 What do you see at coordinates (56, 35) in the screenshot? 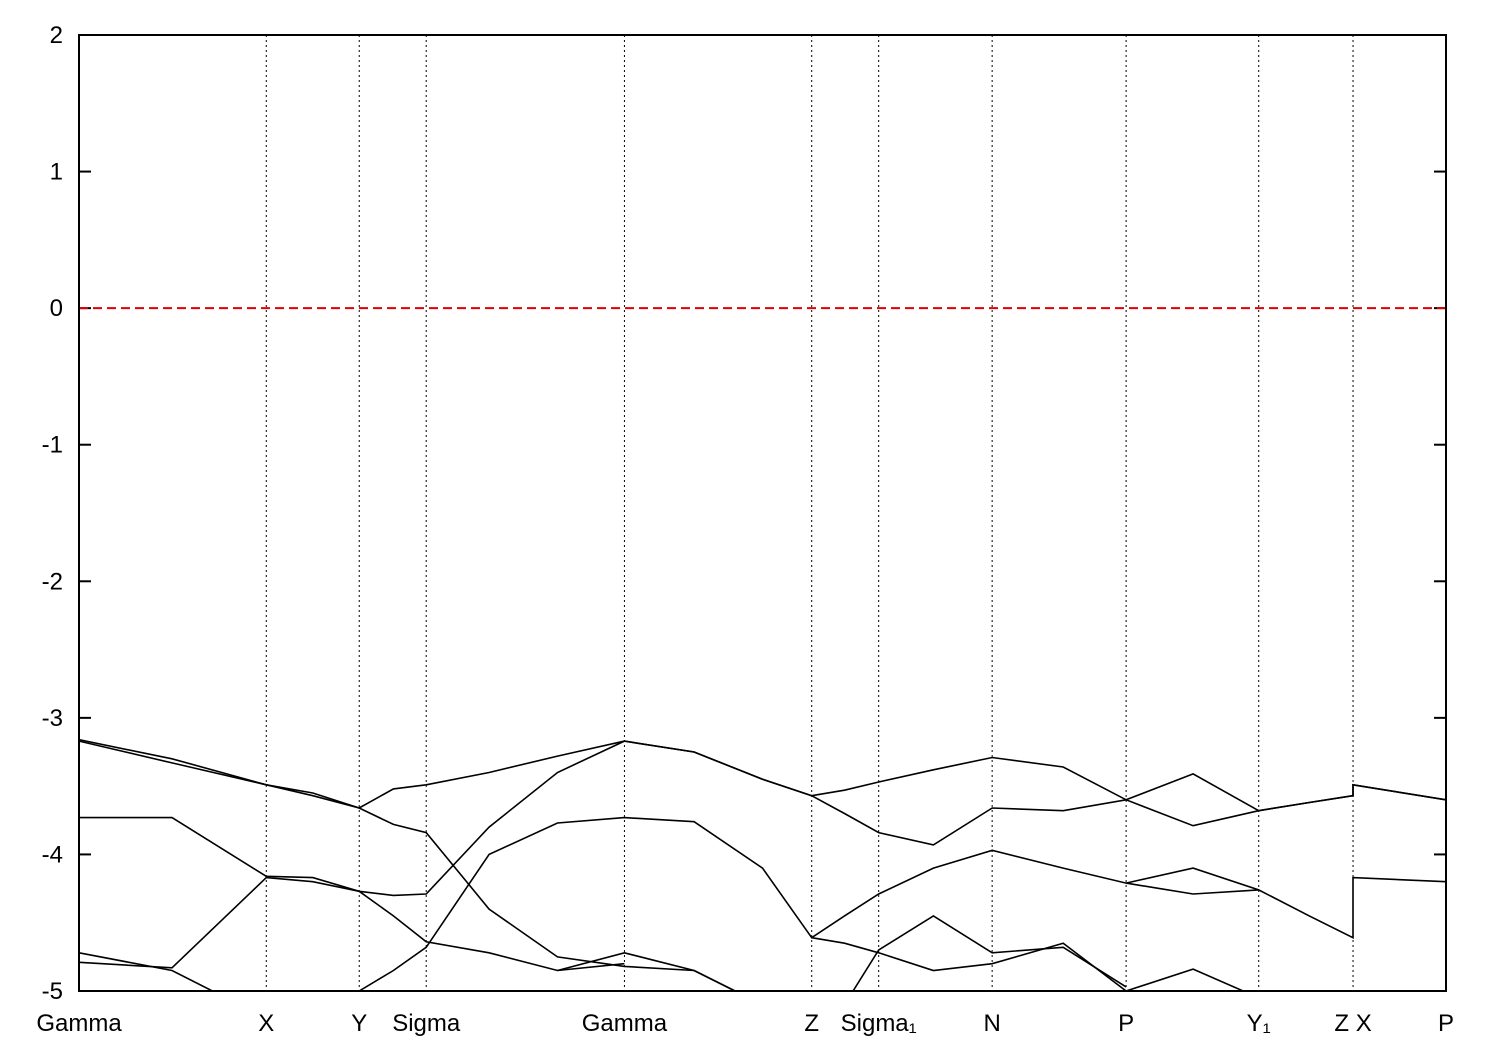
I see `y-tick-label: 2` at bounding box center [56, 35].